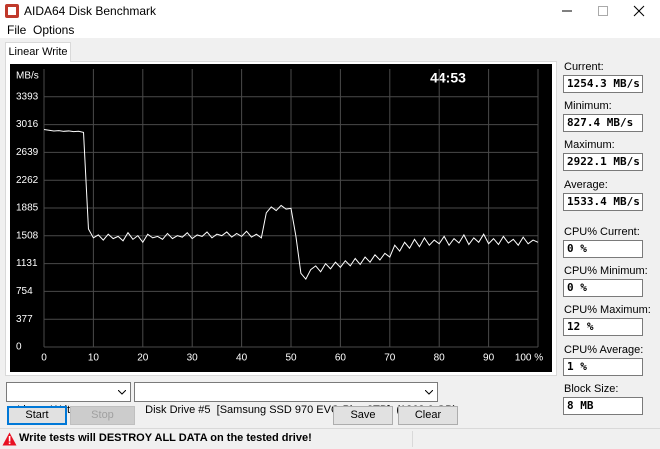 The height and width of the screenshot is (449, 660). What do you see at coordinates (27, 263) in the screenshot?
I see `y-tick-label: 1131` at bounding box center [27, 263].